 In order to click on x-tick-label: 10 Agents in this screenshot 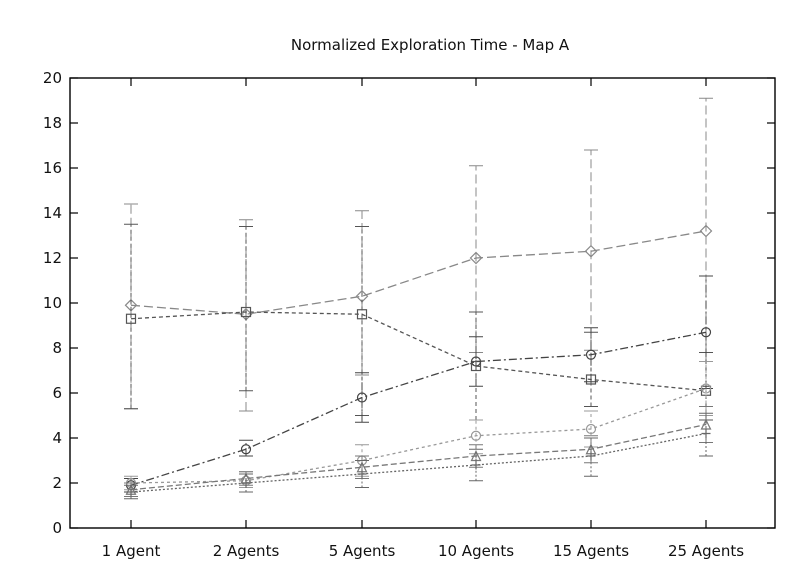, I will do `click(476, 551)`.